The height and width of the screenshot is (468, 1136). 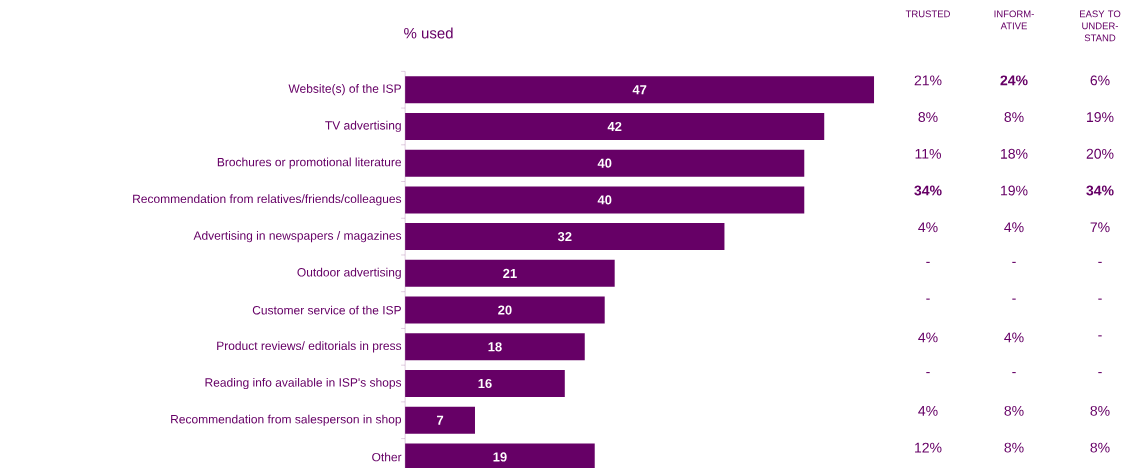 I want to click on y-tick-label: Other, so click(x=387, y=457).